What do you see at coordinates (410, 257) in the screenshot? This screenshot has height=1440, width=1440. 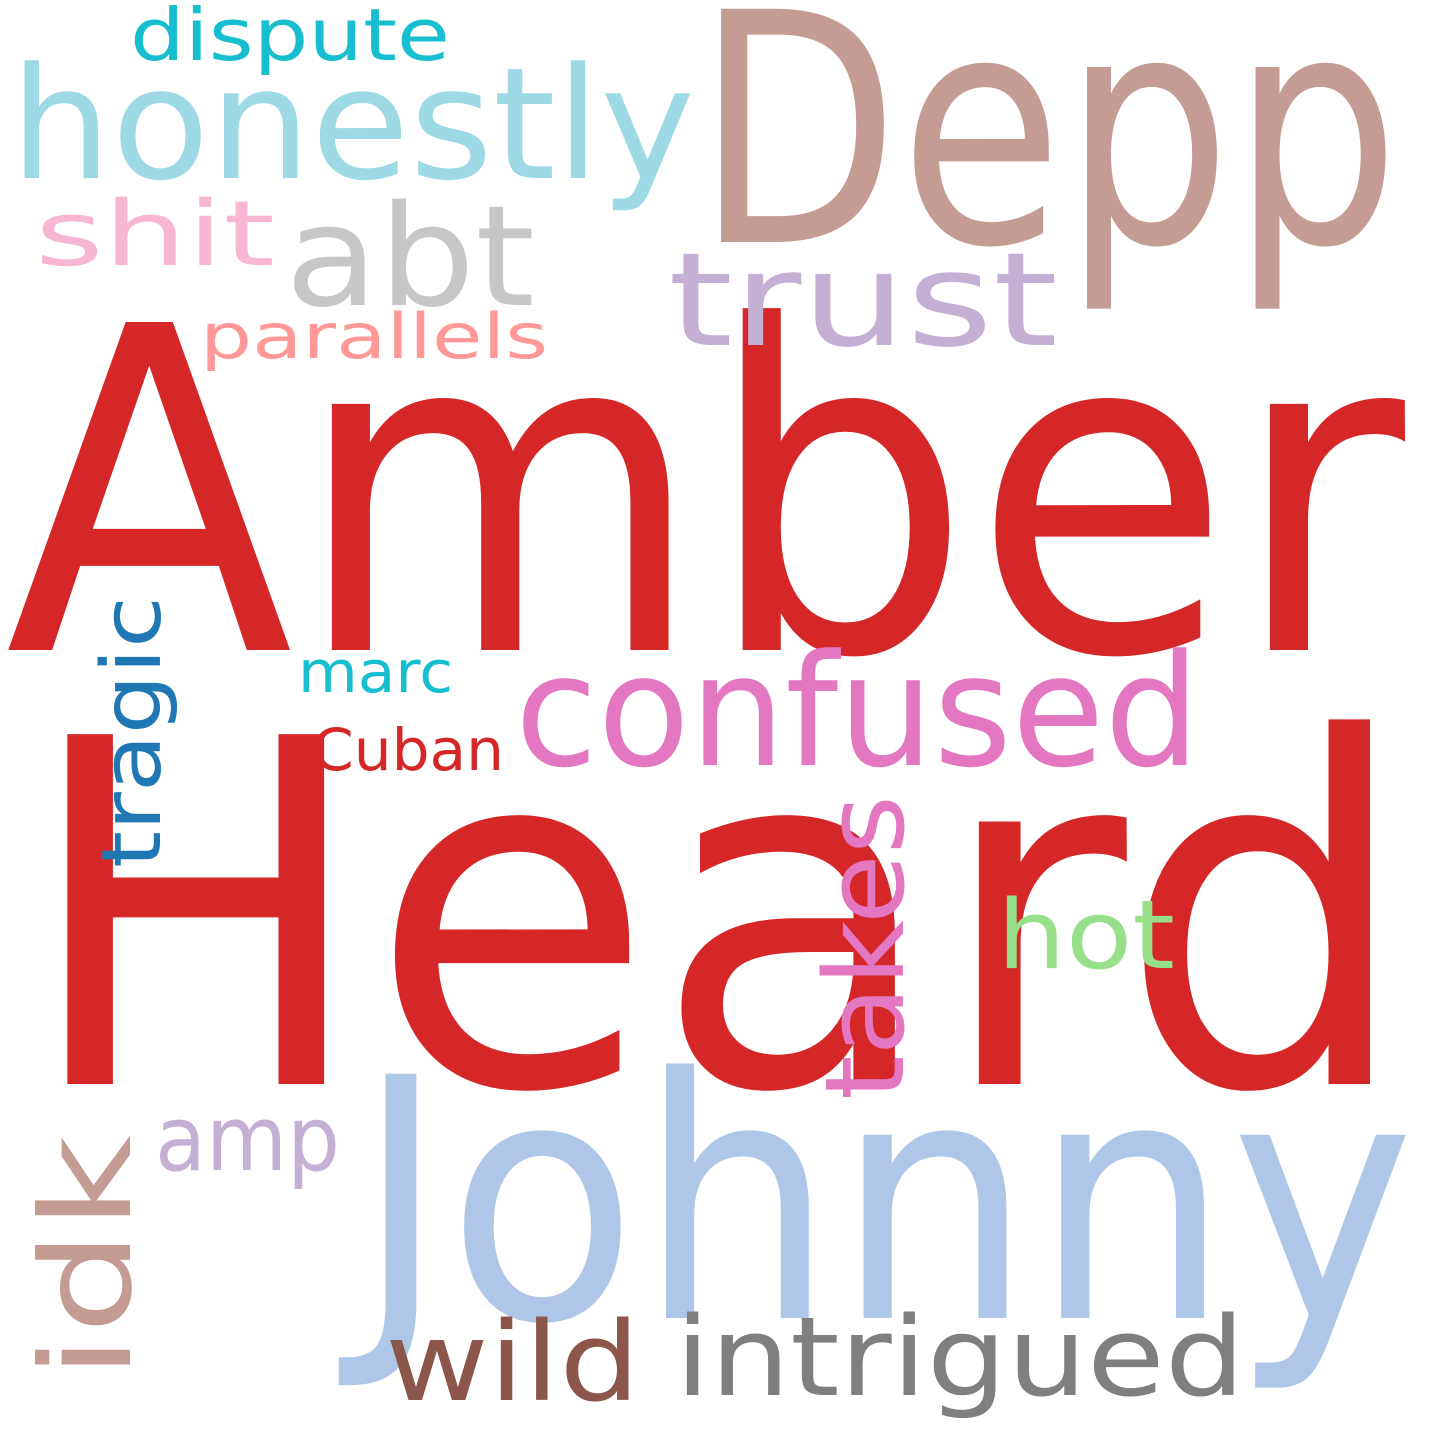 I see `word-abt: abt` at bounding box center [410, 257].